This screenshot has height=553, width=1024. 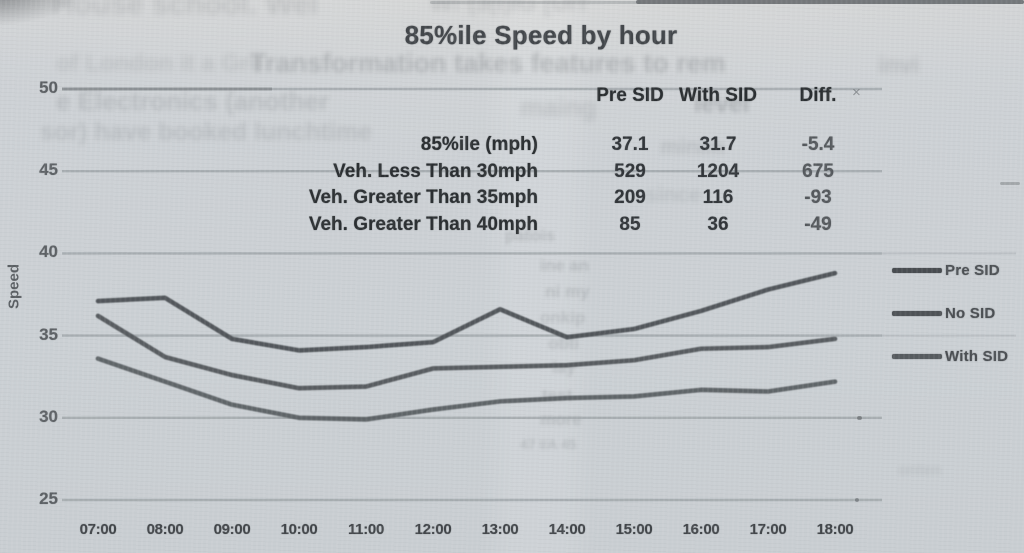 I want to click on series-line-no-sid, so click(x=466, y=352).